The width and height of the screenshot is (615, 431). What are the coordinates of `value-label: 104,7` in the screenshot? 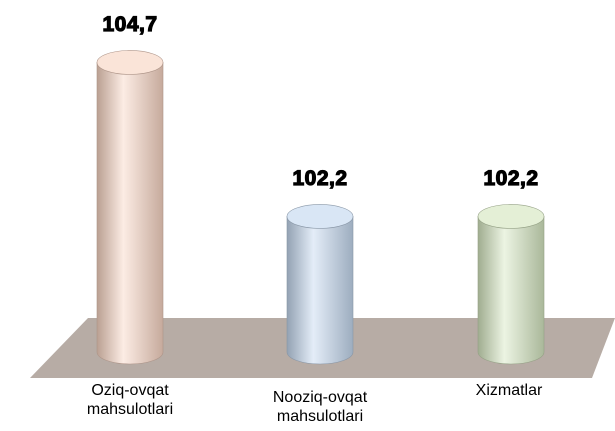 It's located at (129, 24).